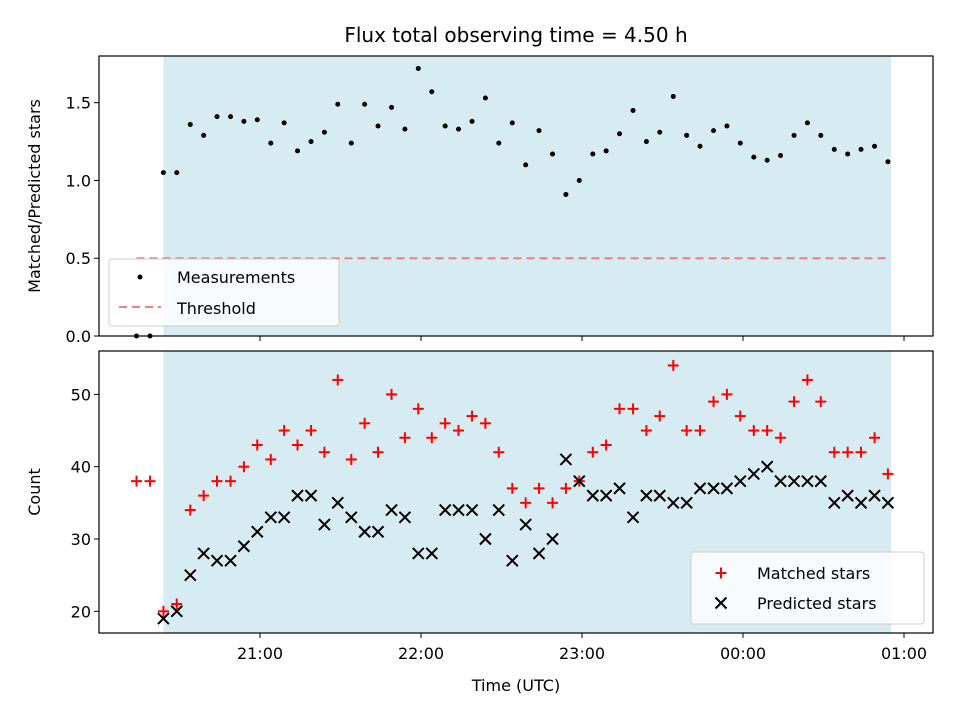 The image size is (960, 720). What do you see at coordinates (721, 573) in the screenshot?
I see `legend-marker-matched` at bounding box center [721, 573].